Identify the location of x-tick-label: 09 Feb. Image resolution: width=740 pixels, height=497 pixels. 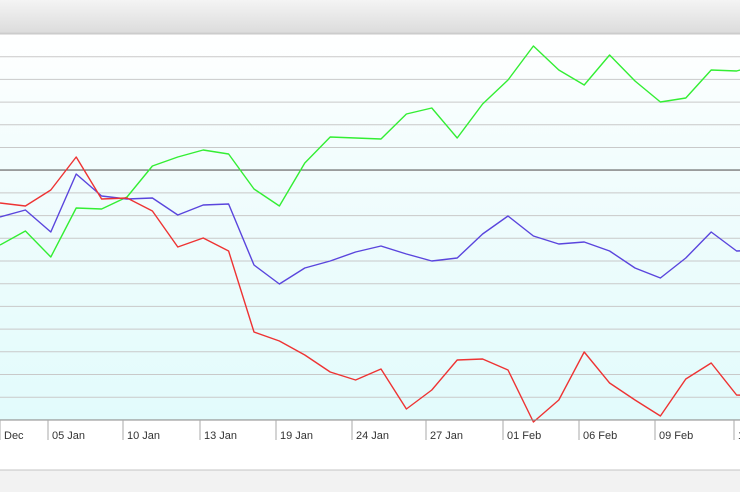
(676, 436).